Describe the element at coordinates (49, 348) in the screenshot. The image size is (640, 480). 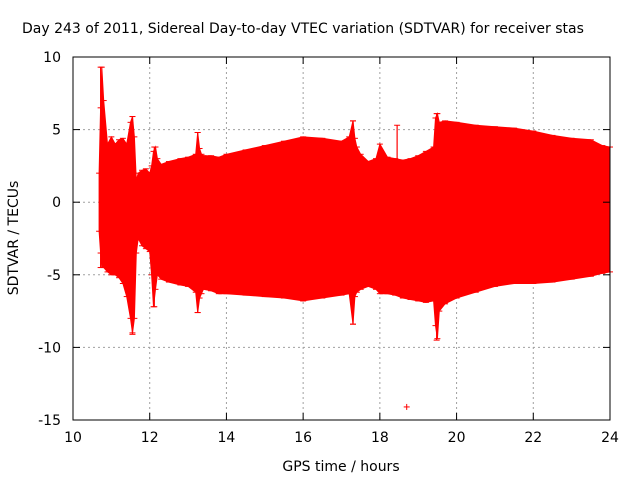
I see `y-tick-label: -10` at that location.